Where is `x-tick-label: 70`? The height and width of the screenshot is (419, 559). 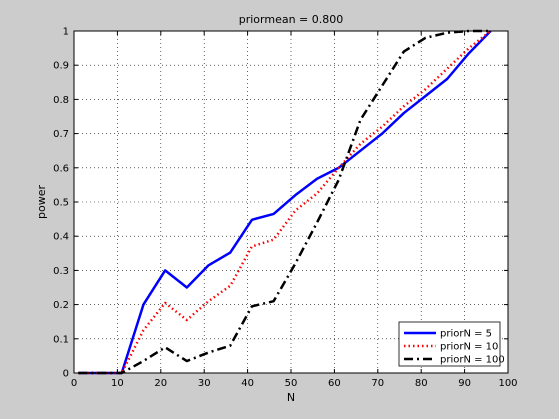
x-tick-label: 70 is located at coordinates (377, 383).